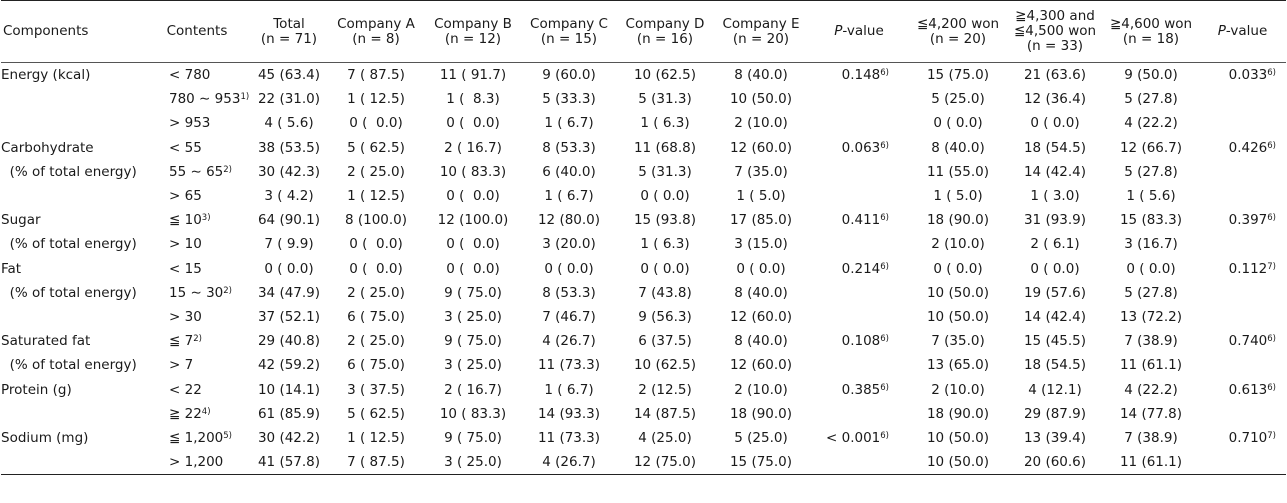 The height and width of the screenshot is (503, 1287). I want to click on cell-company-a: 6 ( 75.0), so click(376, 365).